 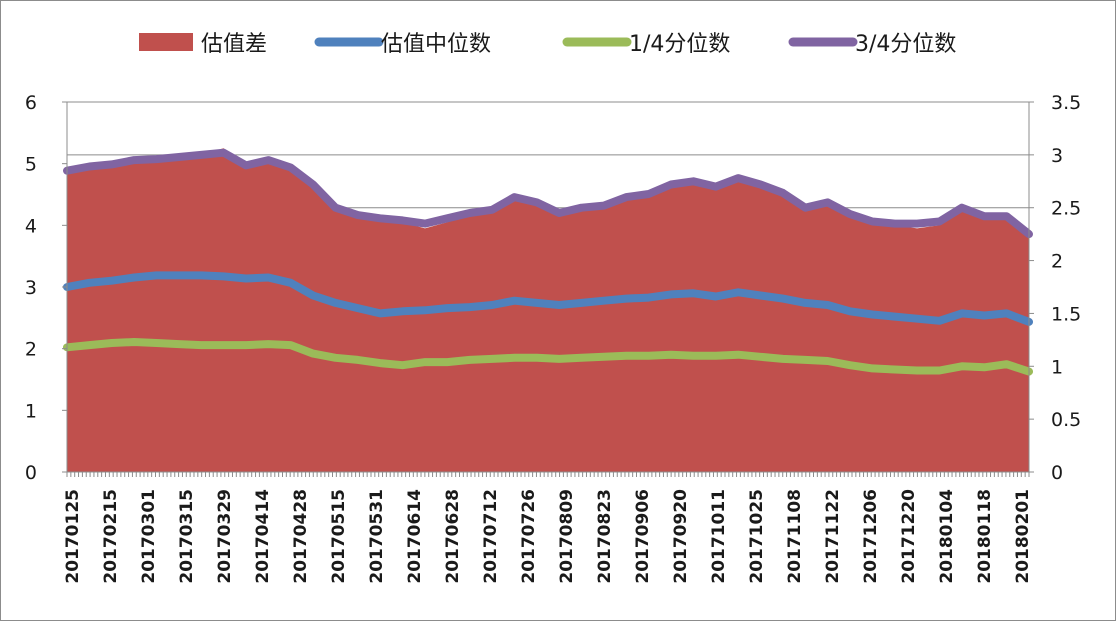 I want to click on right-tick-label: 0, so click(x=1057, y=473).